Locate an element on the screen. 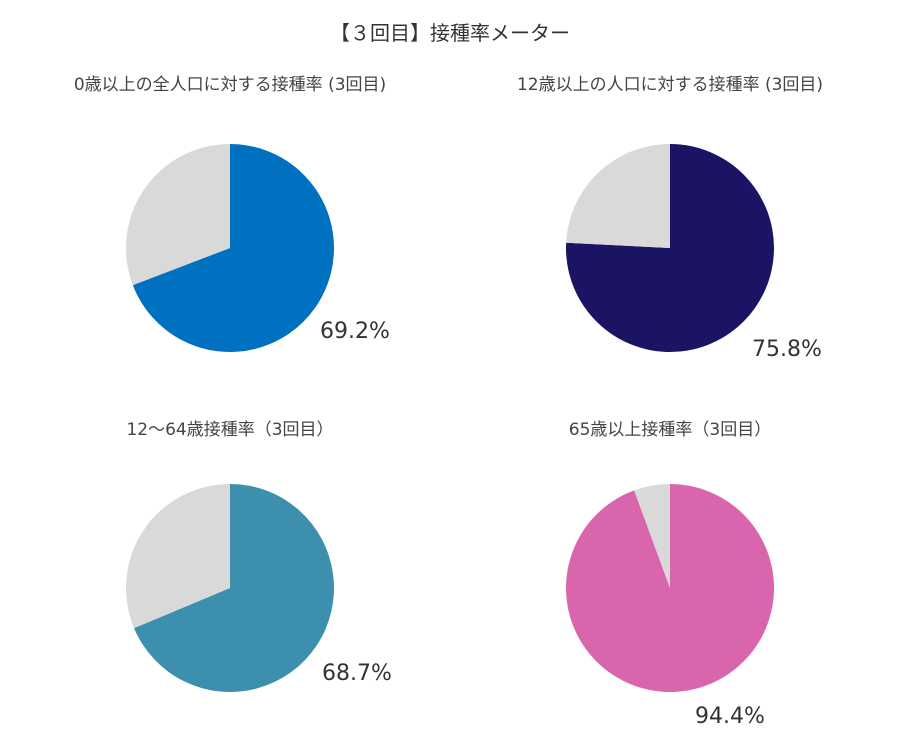 The width and height of the screenshot is (900, 750). percentage-label: 69.2% is located at coordinates (355, 331).